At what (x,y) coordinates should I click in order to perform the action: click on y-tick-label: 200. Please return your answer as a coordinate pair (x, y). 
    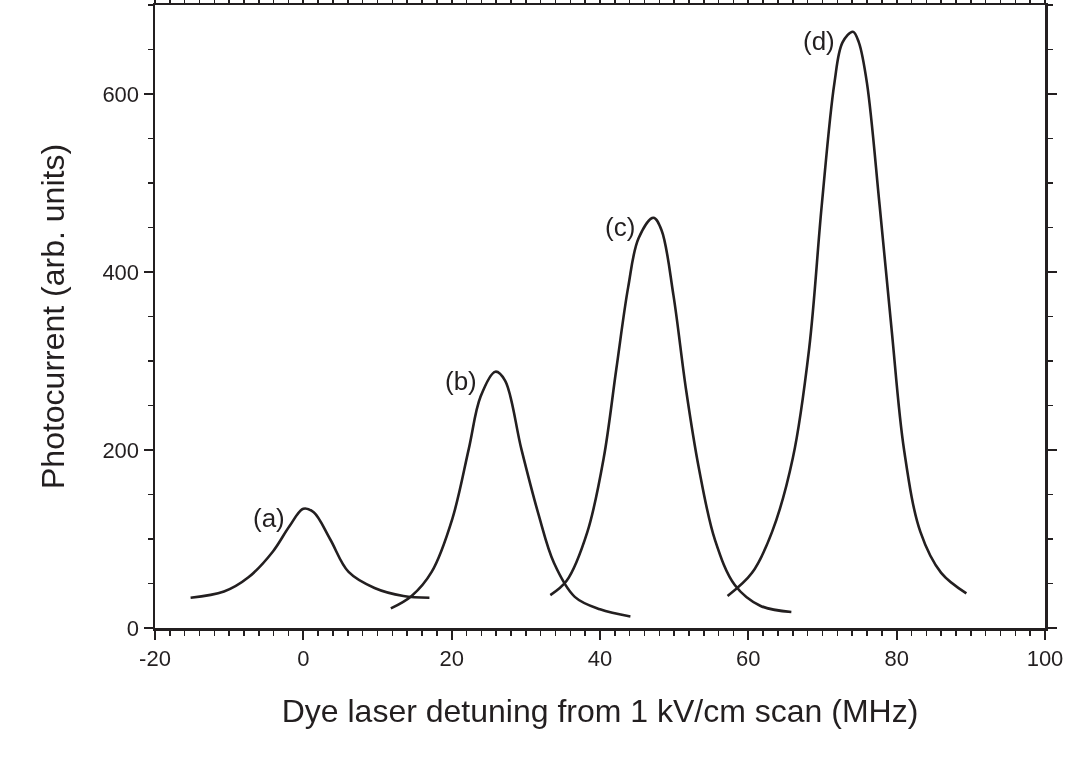
    Looking at the image, I should click on (121, 450).